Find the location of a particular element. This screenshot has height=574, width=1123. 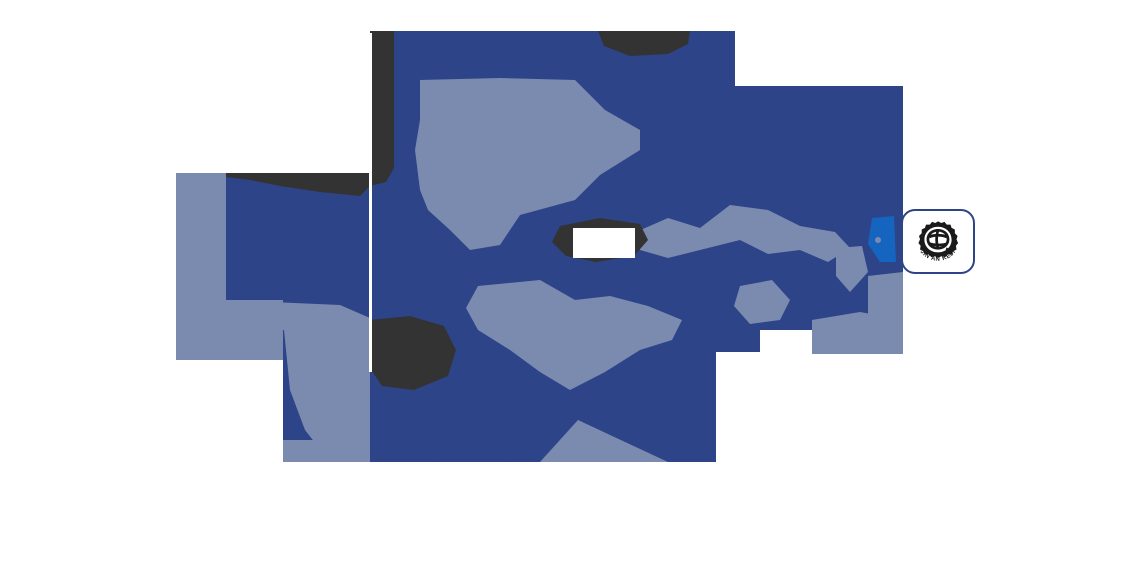

charcoal-blob-lower-left is located at coordinates (413, 353).